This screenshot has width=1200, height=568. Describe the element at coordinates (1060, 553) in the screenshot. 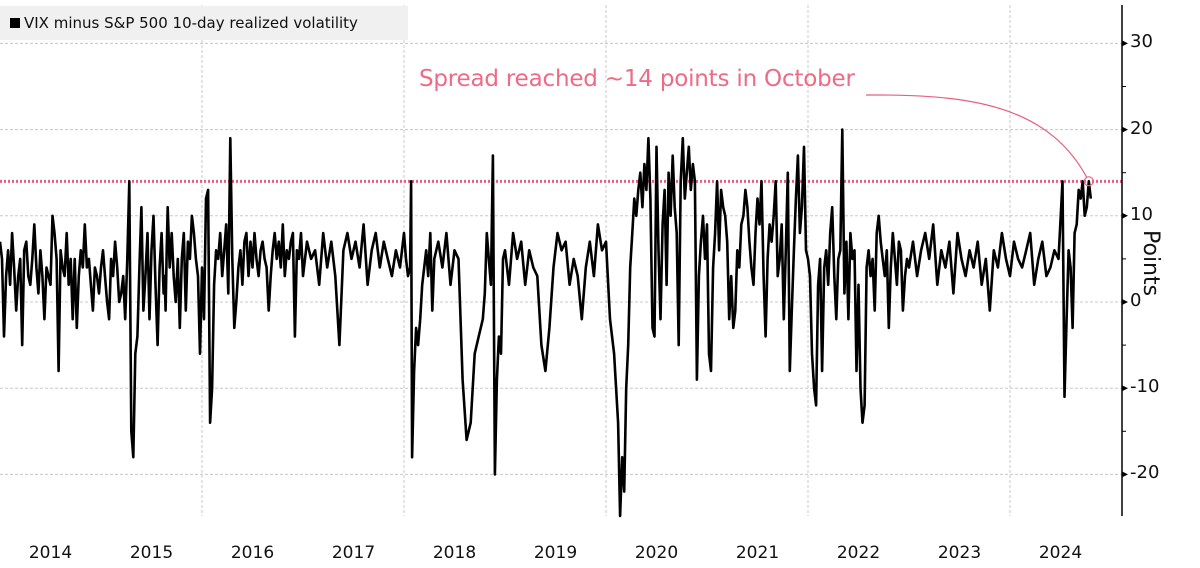

I see `x-tick-label: 2024` at that location.